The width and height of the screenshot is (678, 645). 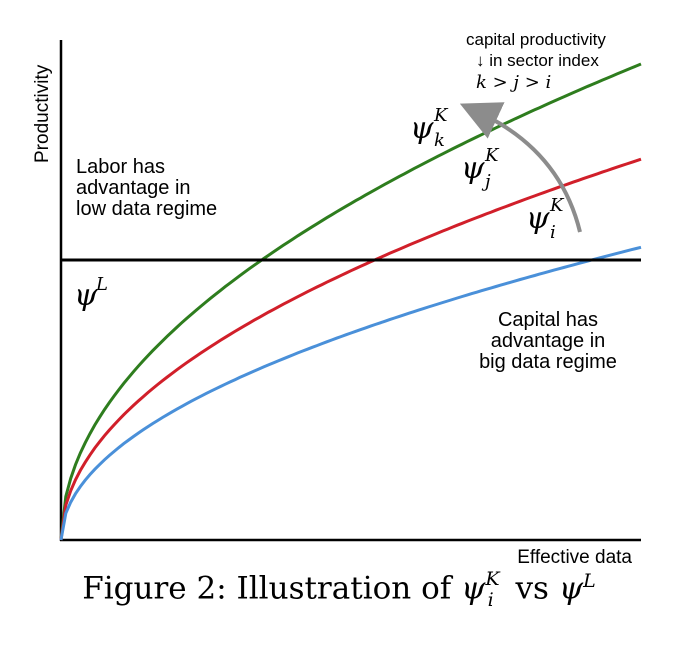 What do you see at coordinates (577, 588) in the screenshot?
I see `caption-psi-L: ψL` at bounding box center [577, 588].